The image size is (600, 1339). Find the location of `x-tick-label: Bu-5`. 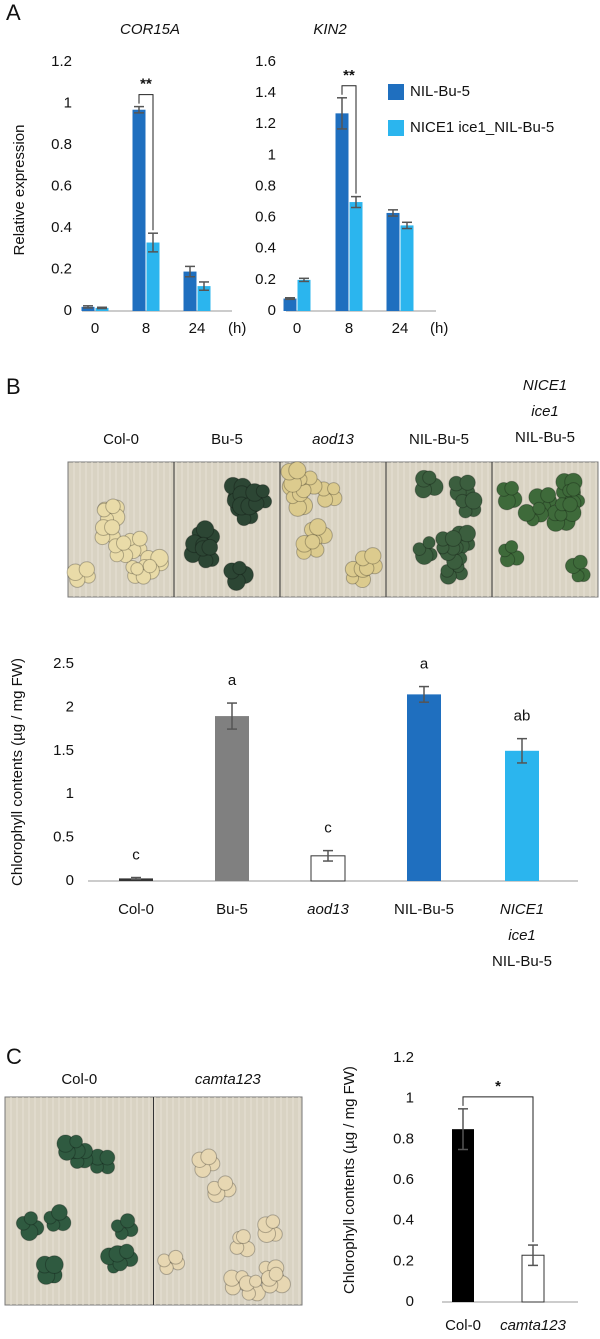

x-tick-label: Bu-5 is located at coordinates (232, 909).